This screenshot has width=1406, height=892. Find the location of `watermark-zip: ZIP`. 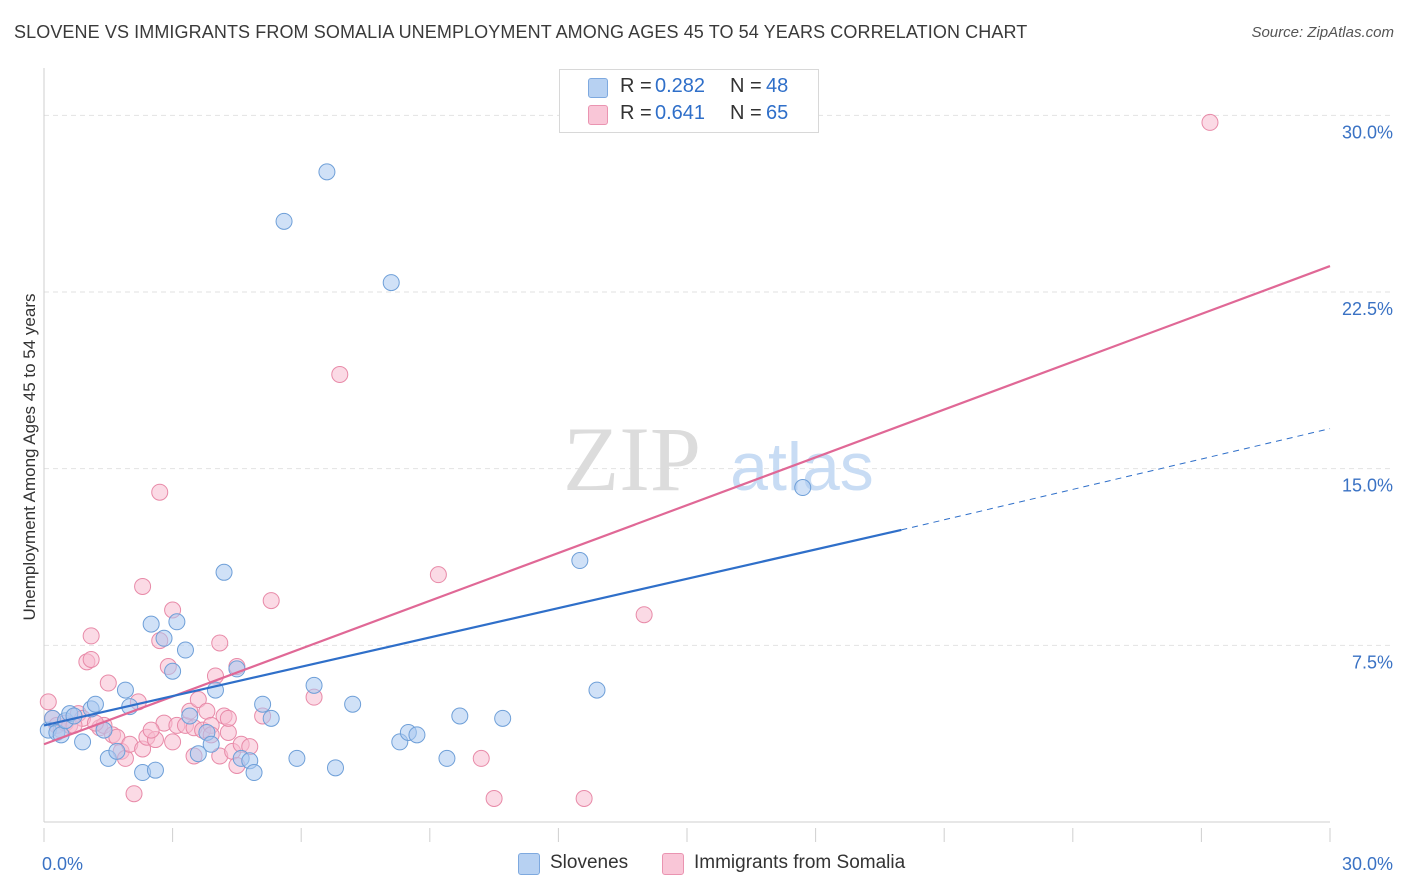

watermark-zip: ZIP is located at coordinates (632, 459).